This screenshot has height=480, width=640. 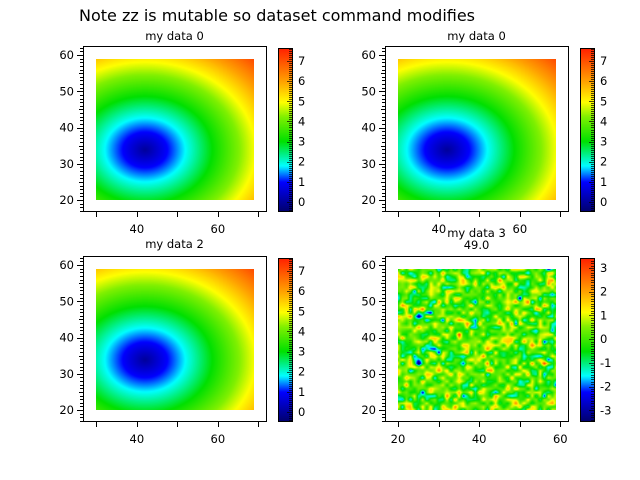 What do you see at coordinates (476, 233) in the screenshot?
I see `subplot-title: my data 3` at bounding box center [476, 233].